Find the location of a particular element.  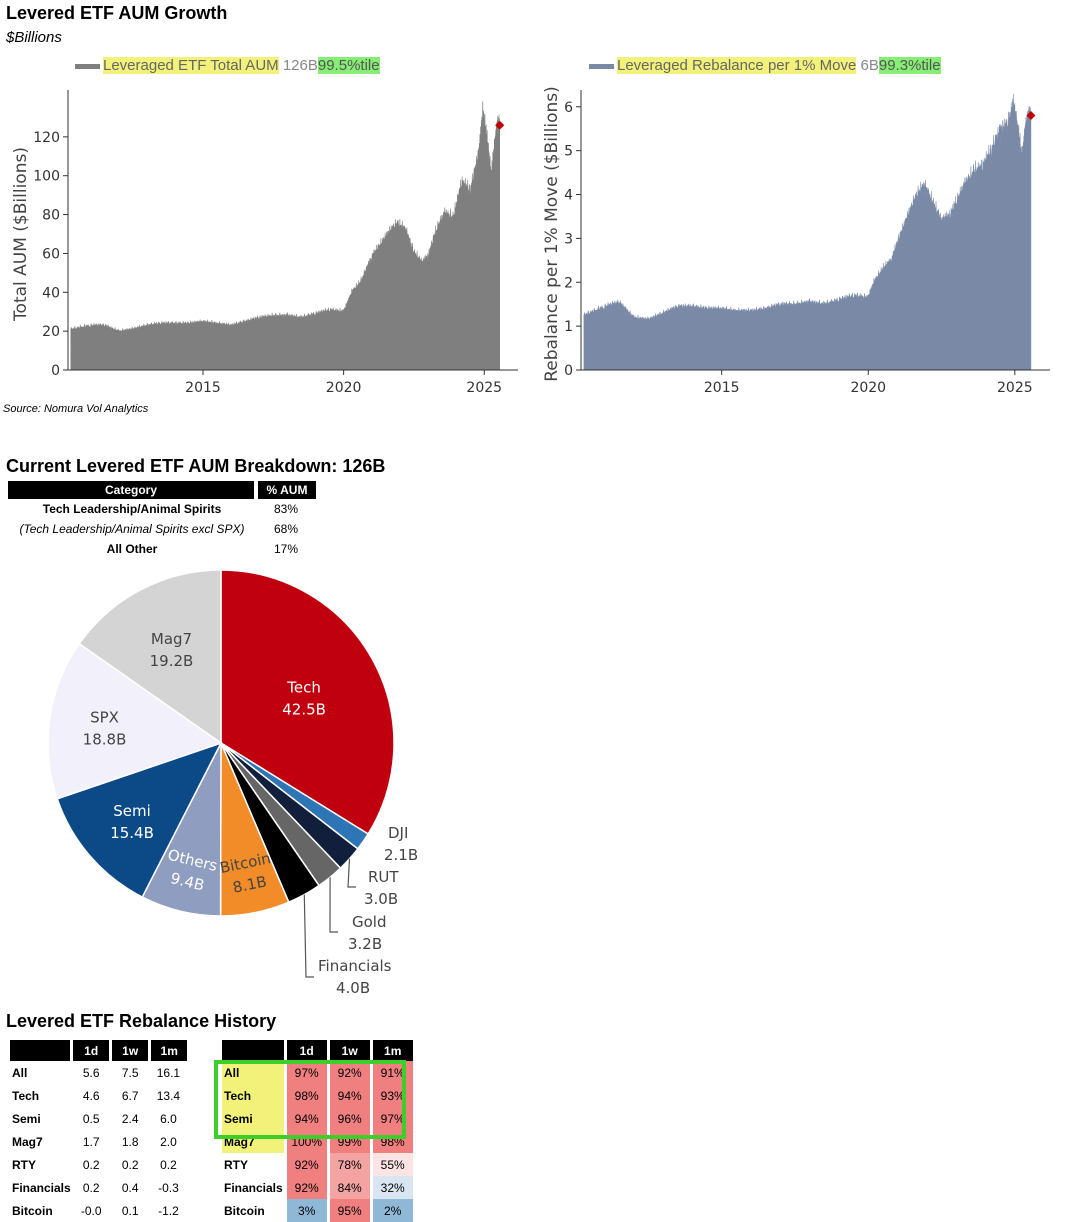

rebalance-pct-cell-w1: 96% is located at coordinates (349, 1118).